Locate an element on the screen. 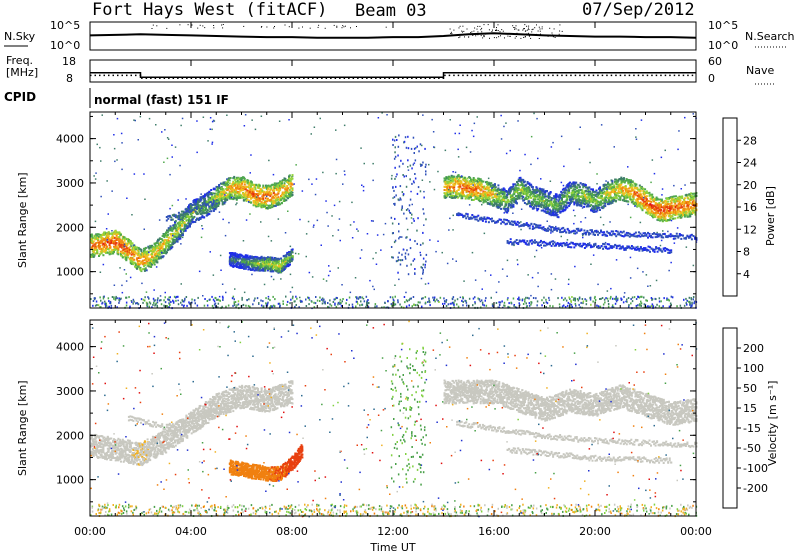 The height and width of the screenshot is (554, 800). freq-tick-low: 8 is located at coordinates (69, 78).